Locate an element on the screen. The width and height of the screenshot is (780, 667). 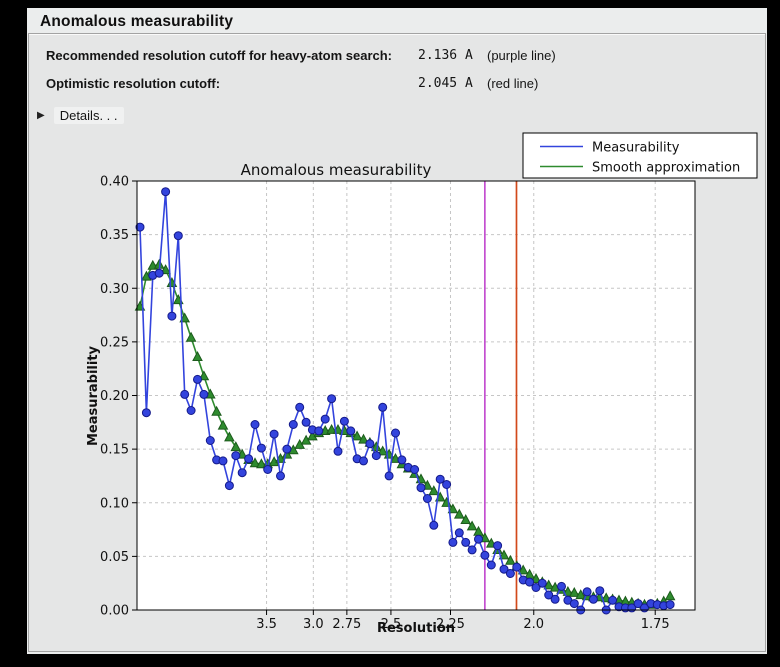
recommended-cutoff-note: (purple line) is located at coordinates (521, 55).